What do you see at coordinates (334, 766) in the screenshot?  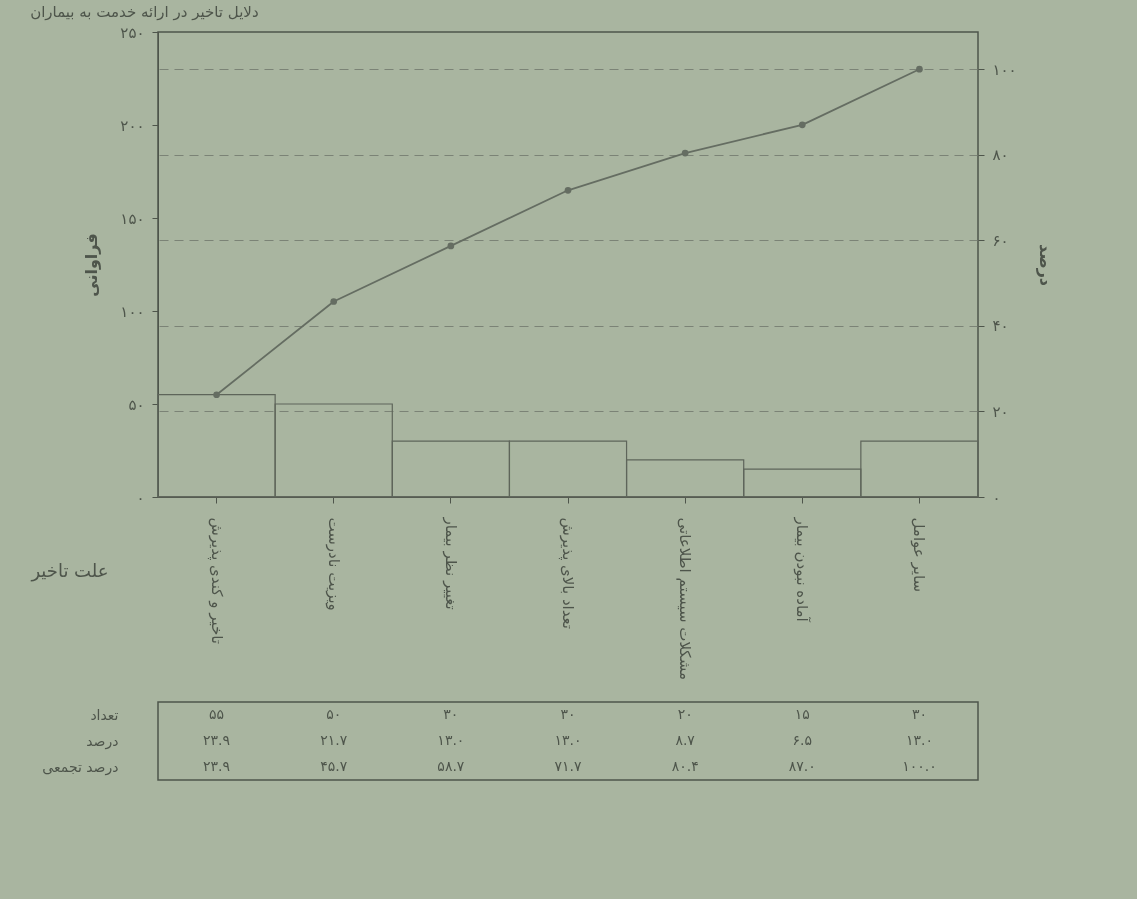 I see `data-label: ۴۵.۷` at bounding box center [334, 766].